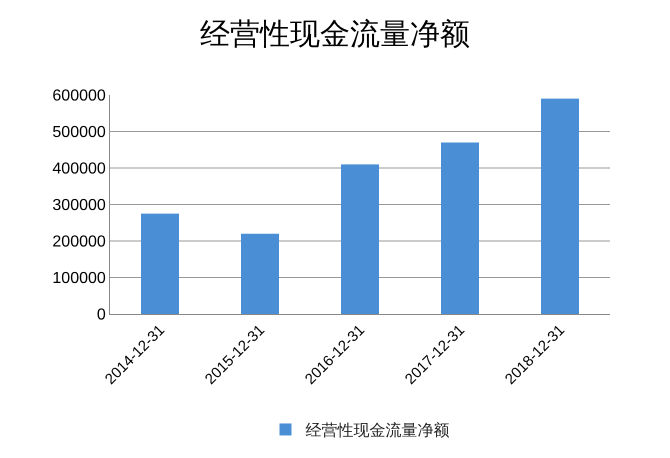 The height and width of the screenshot is (458, 670). Describe the element at coordinates (79, 96) in the screenshot. I see `y-tick-label: 600000` at that location.